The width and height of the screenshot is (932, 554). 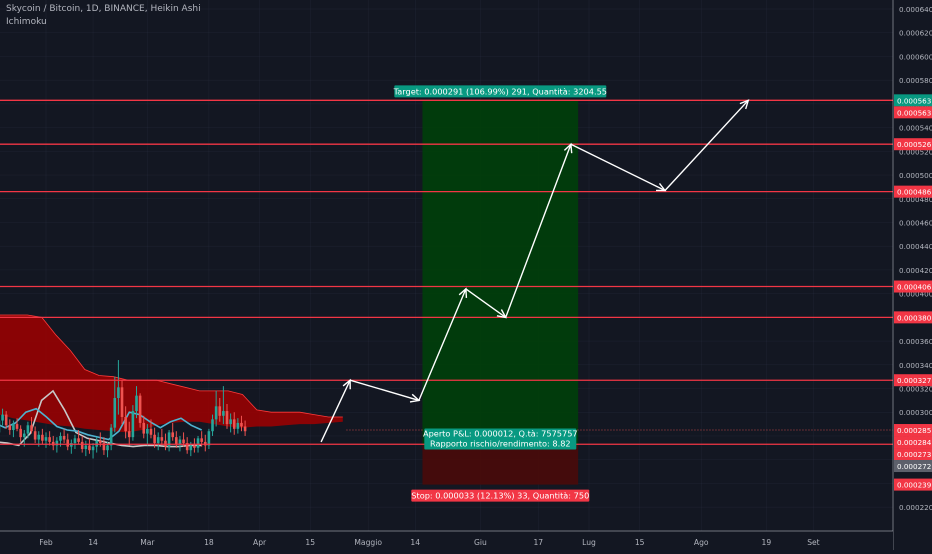 I want to click on y-tick-label: 0.000300, so click(x=915, y=412).